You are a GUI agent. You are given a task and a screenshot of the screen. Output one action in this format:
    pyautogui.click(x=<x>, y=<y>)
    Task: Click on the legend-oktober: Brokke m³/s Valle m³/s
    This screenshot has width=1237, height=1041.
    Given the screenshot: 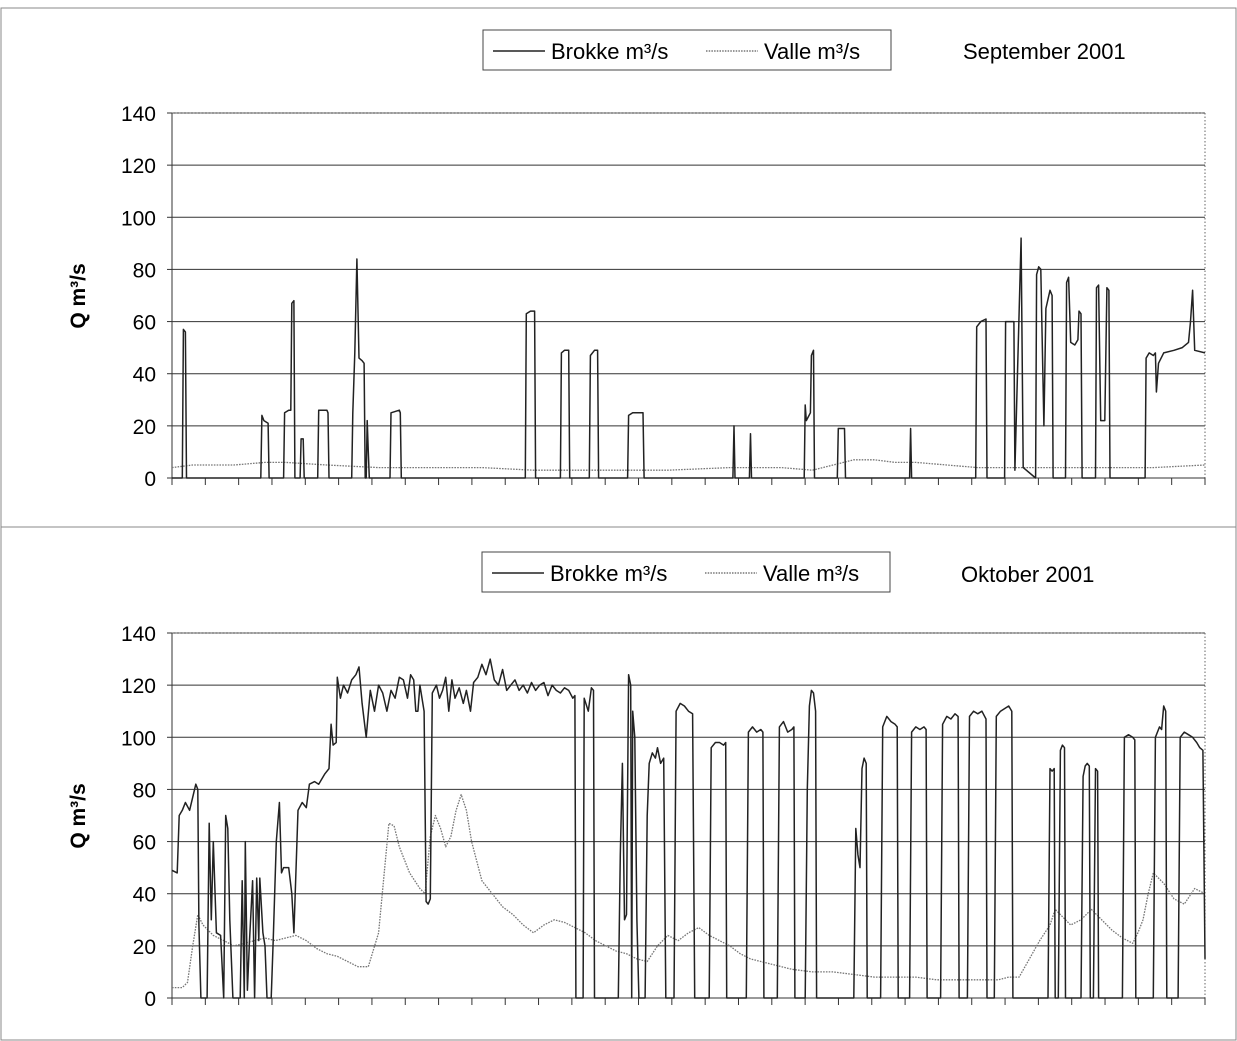 What is the action you would take?
    pyautogui.click(x=686, y=572)
    